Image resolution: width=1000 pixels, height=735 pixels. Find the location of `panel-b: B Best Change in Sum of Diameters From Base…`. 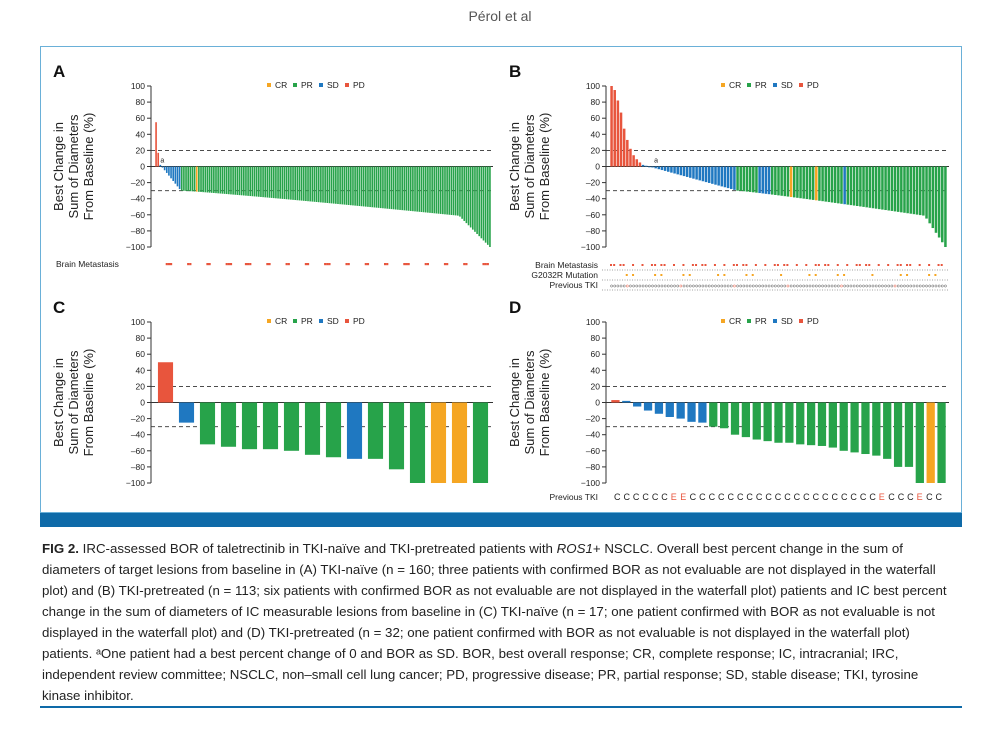

panel-b: B Best Change in Sum of Diameters From Base… is located at coordinates (728, 157).